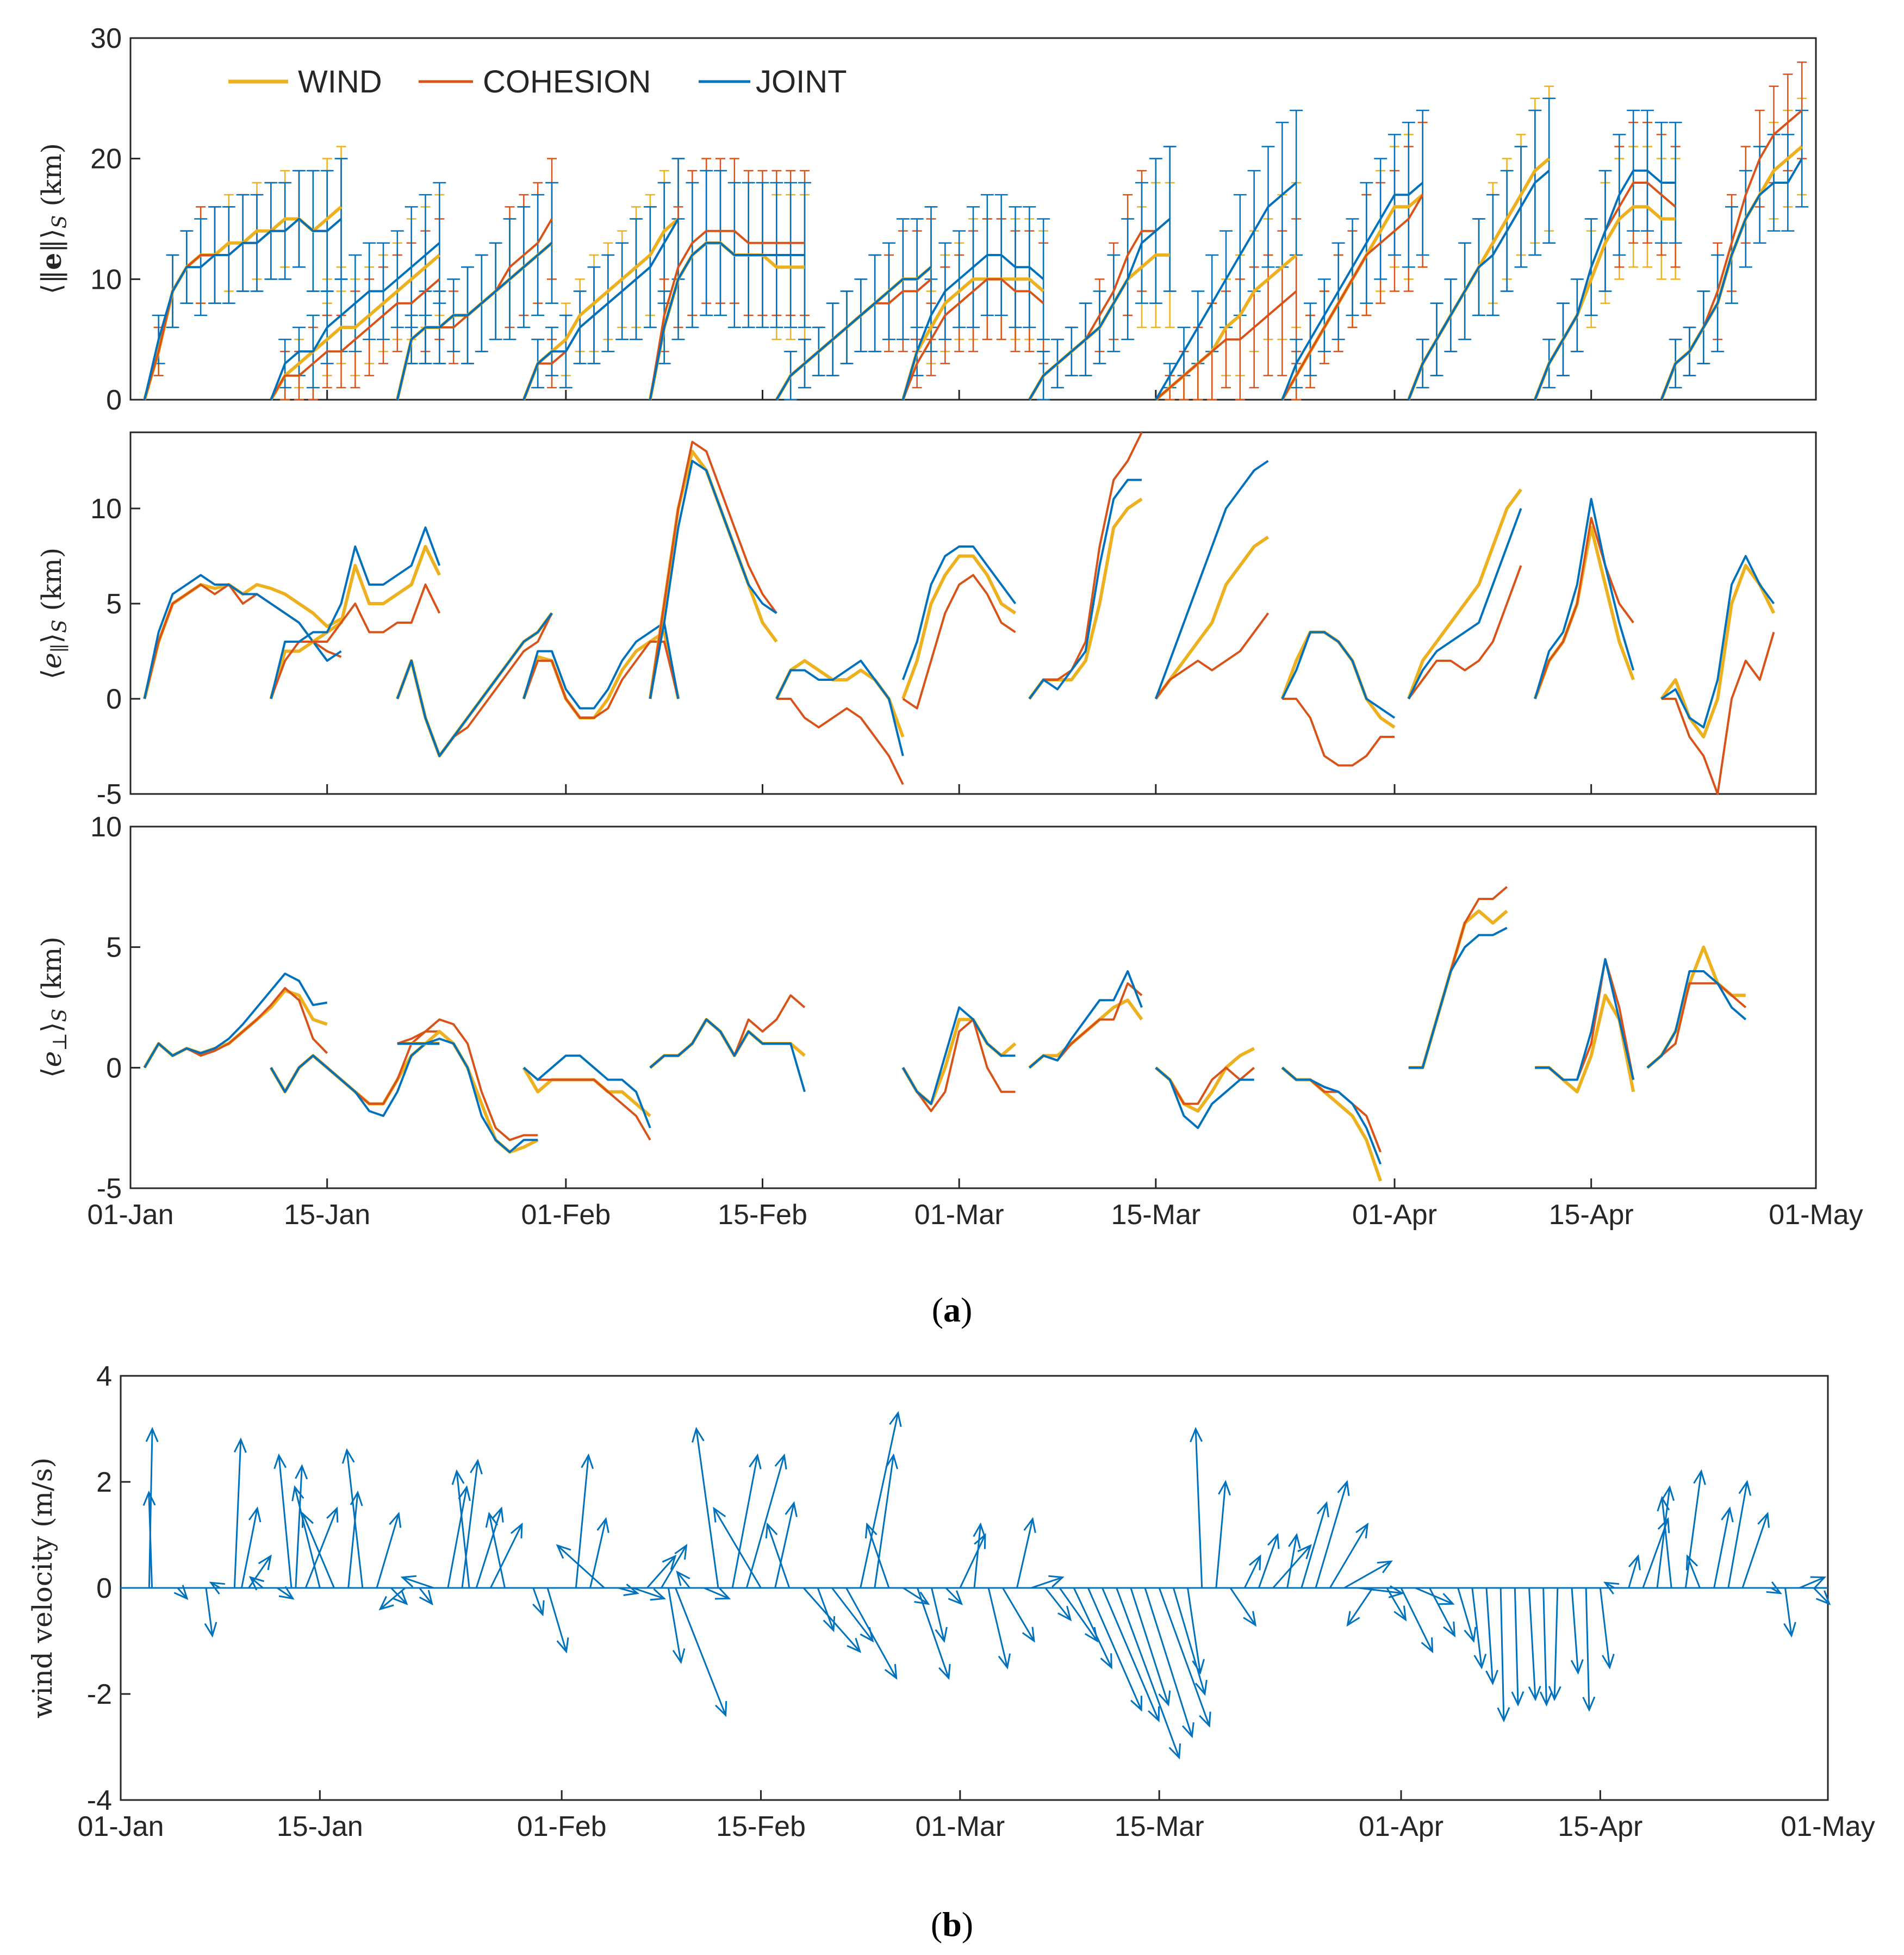 This screenshot has width=1904, height=1955. What do you see at coordinates (106, 827) in the screenshot?
I see `y-tick-label: 10` at bounding box center [106, 827].